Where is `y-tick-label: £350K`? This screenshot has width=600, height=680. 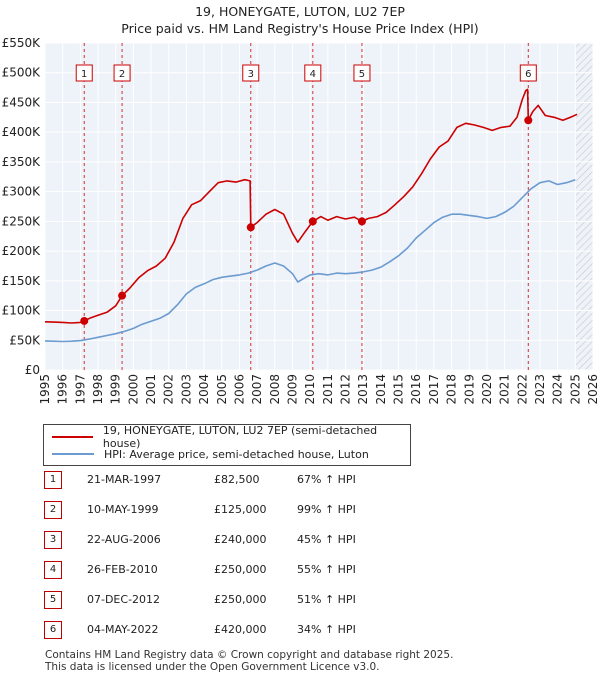 y-tick-label: £350K is located at coordinates (22, 162).